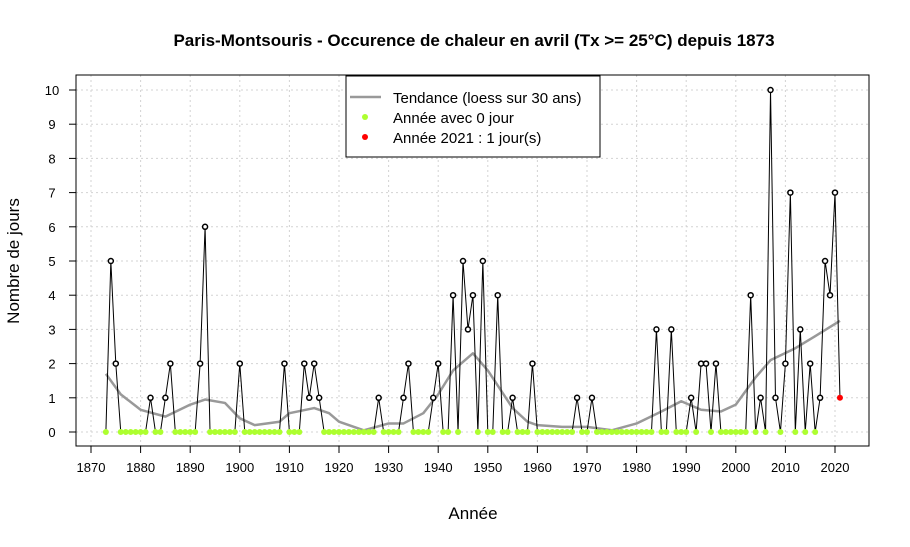 Image resolution: width=910 pixels, height=547 pixels. Describe the element at coordinates (51, 124) in the screenshot. I see `y-tick-label: 9` at that location.